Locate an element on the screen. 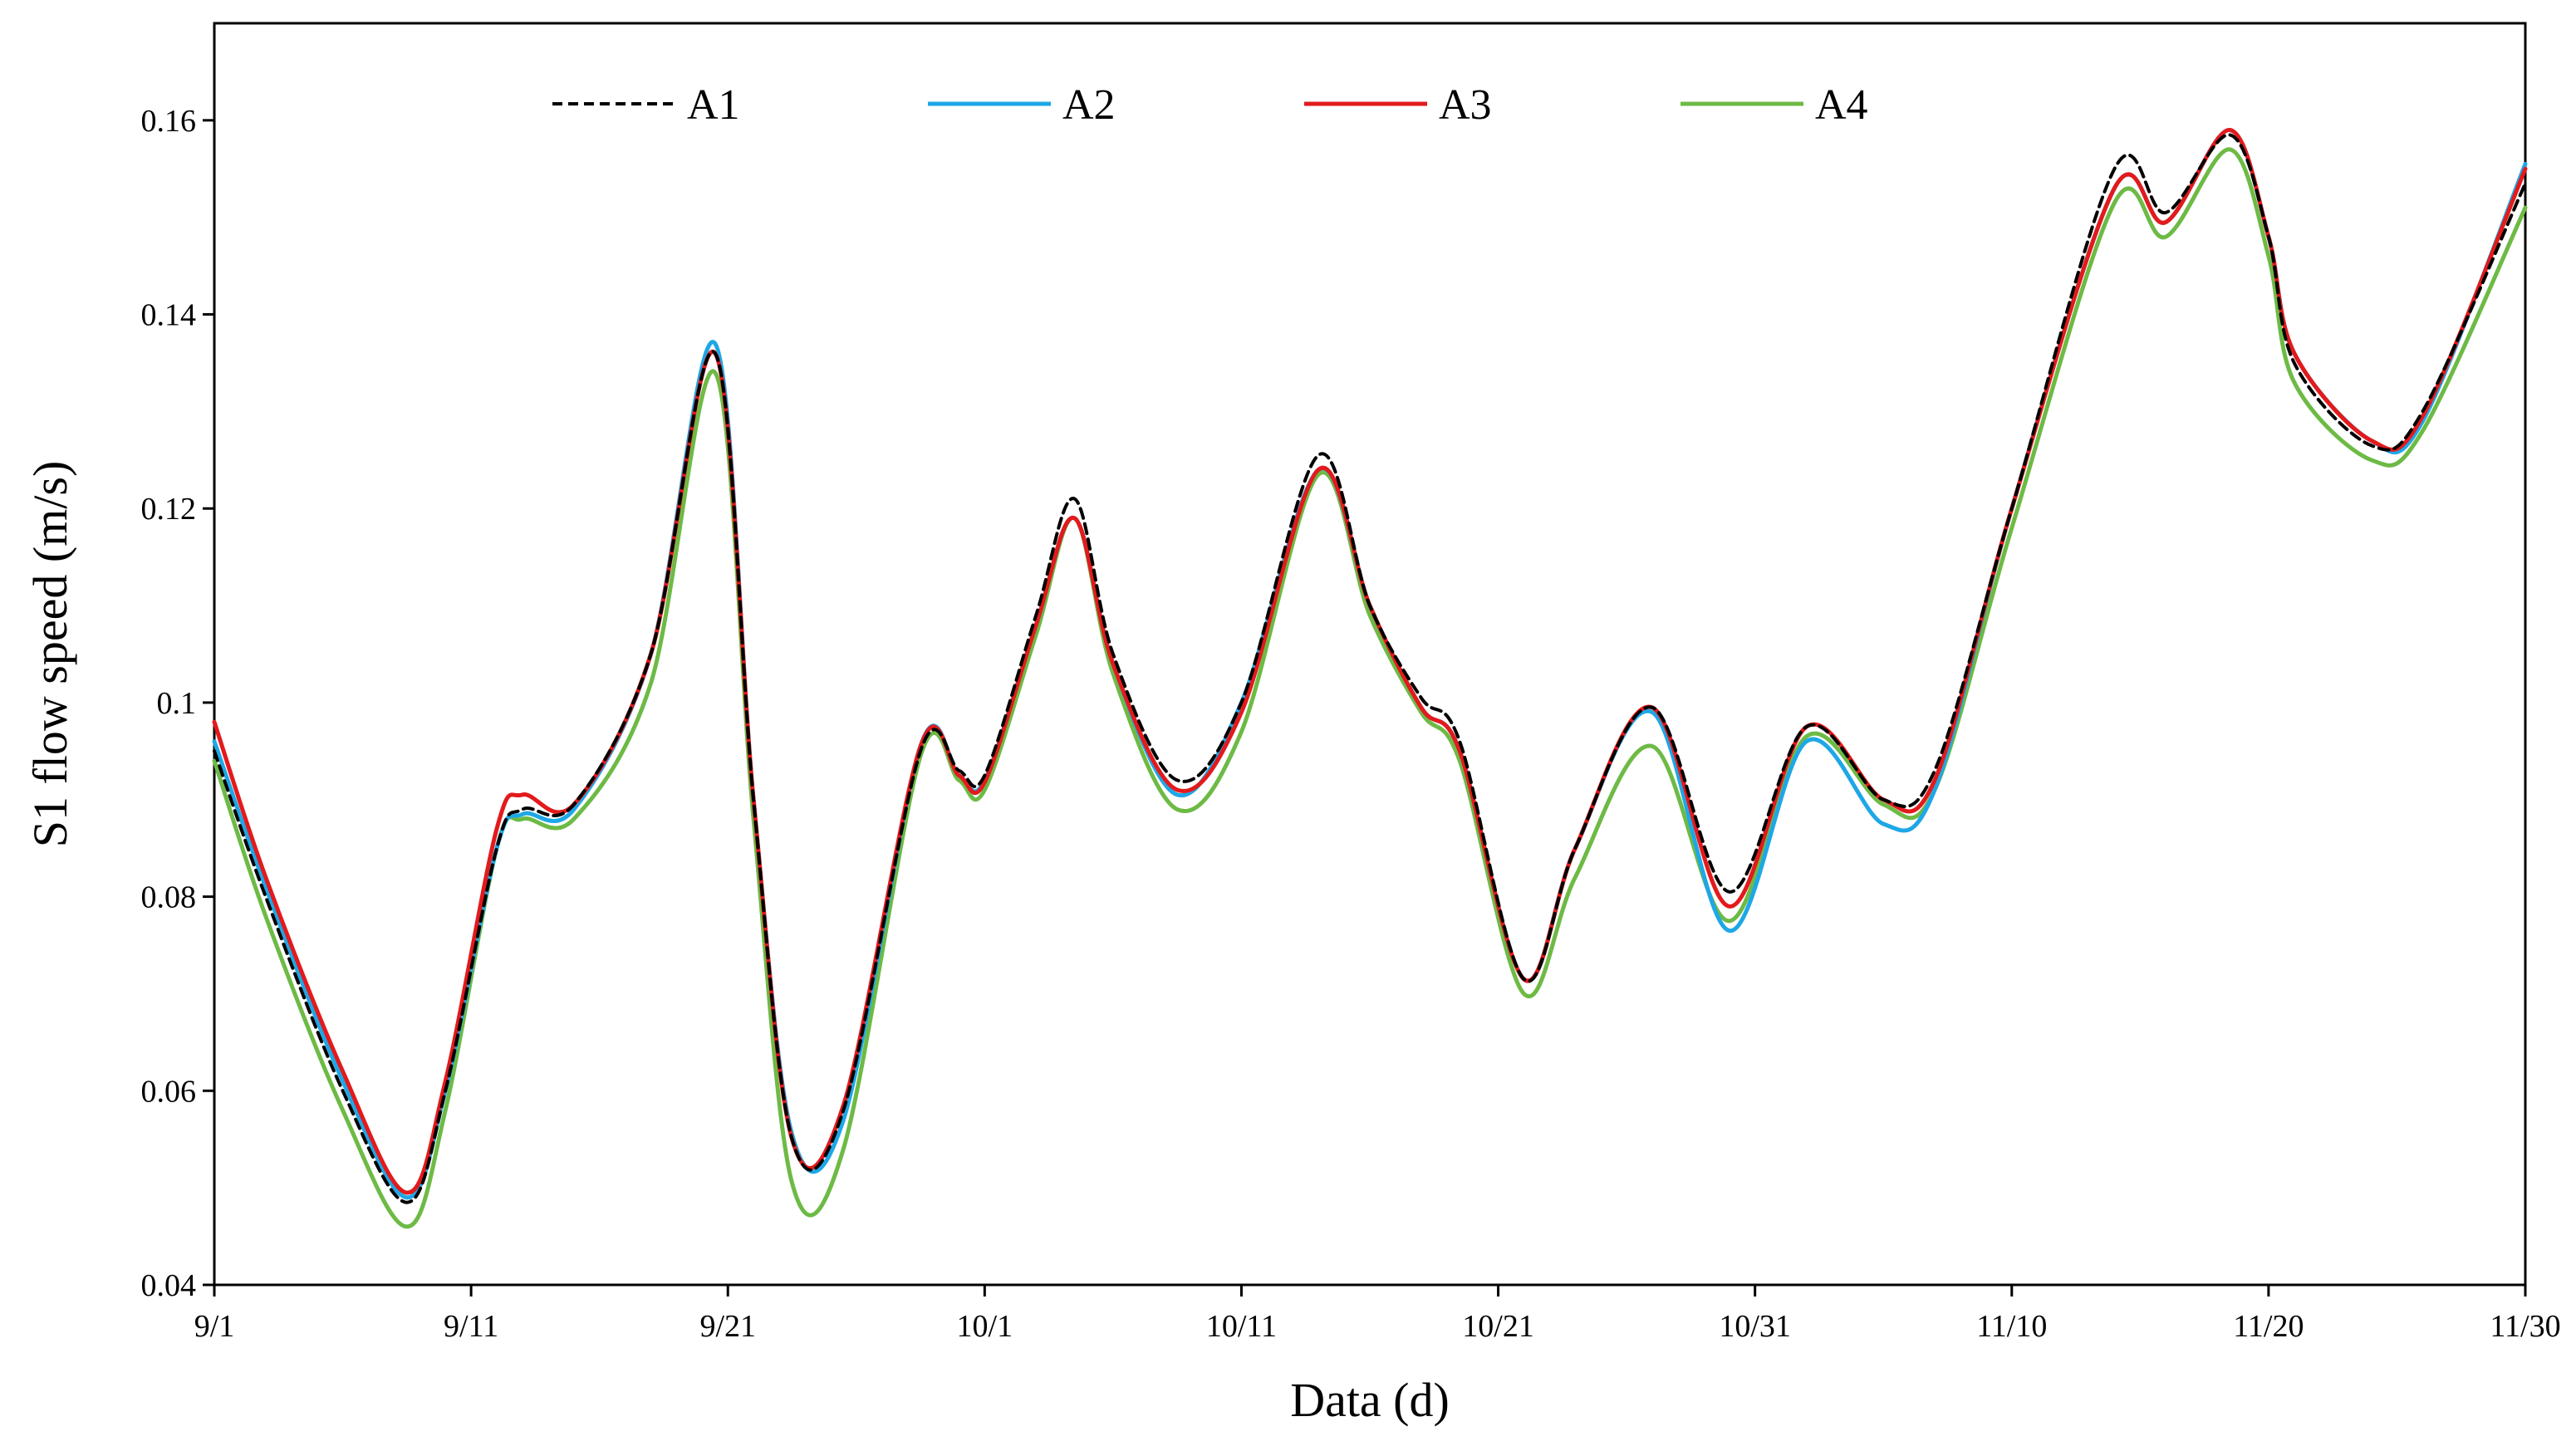 The height and width of the screenshot is (1446, 2576). x-axis-title: Data (d) is located at coordinates (1370, 1400).